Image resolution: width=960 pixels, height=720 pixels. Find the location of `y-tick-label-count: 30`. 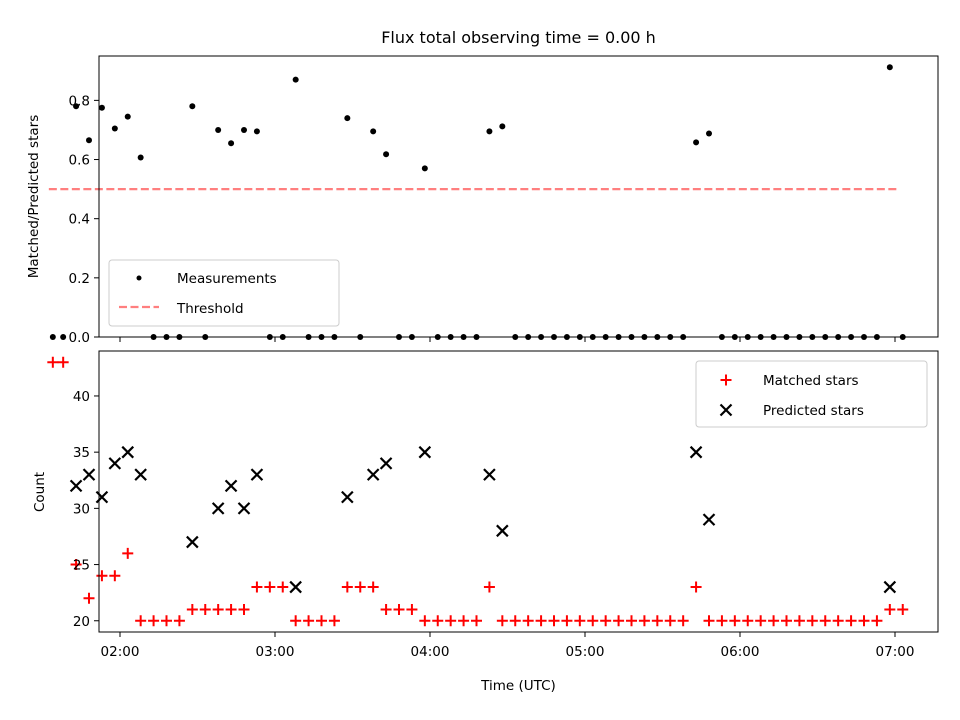

y-tick-label-count: 30 is located at coordinates (81, 509).